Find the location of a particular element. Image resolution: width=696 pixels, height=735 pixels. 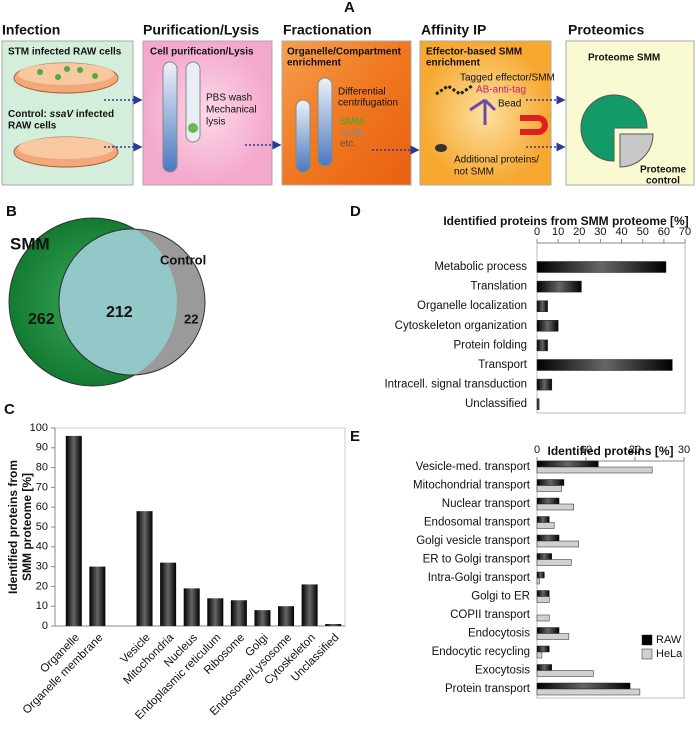

y-tick-label: Golgi vesicle transport is located at coordinates (473, 541).